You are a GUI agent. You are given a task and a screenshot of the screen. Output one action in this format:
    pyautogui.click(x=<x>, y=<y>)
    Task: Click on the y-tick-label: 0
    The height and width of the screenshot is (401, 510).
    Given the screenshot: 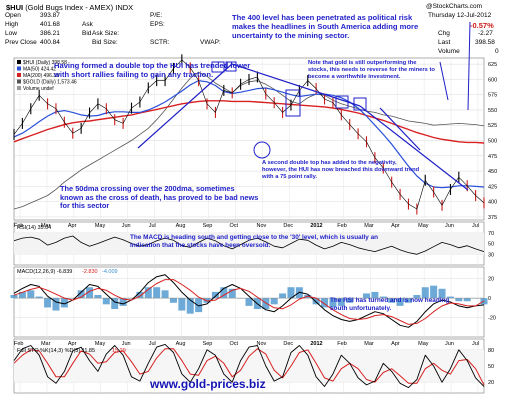 What is the action you would take?
    pyautogui.click(x=489, y=299)
    